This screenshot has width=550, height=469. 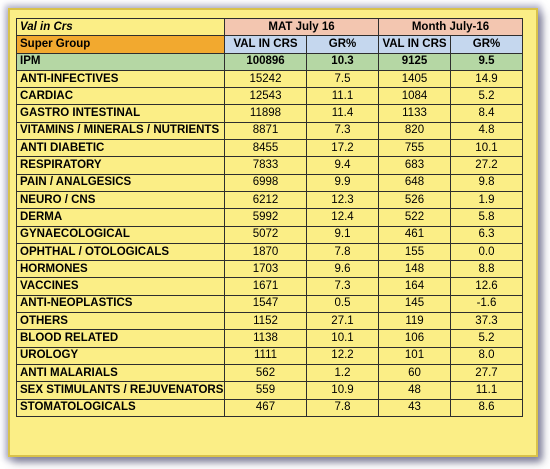 What do you see at coordinates (265, 321) in the screenshot?
I see `mat-val-cell: 1152` at bounding box center [265, 321].